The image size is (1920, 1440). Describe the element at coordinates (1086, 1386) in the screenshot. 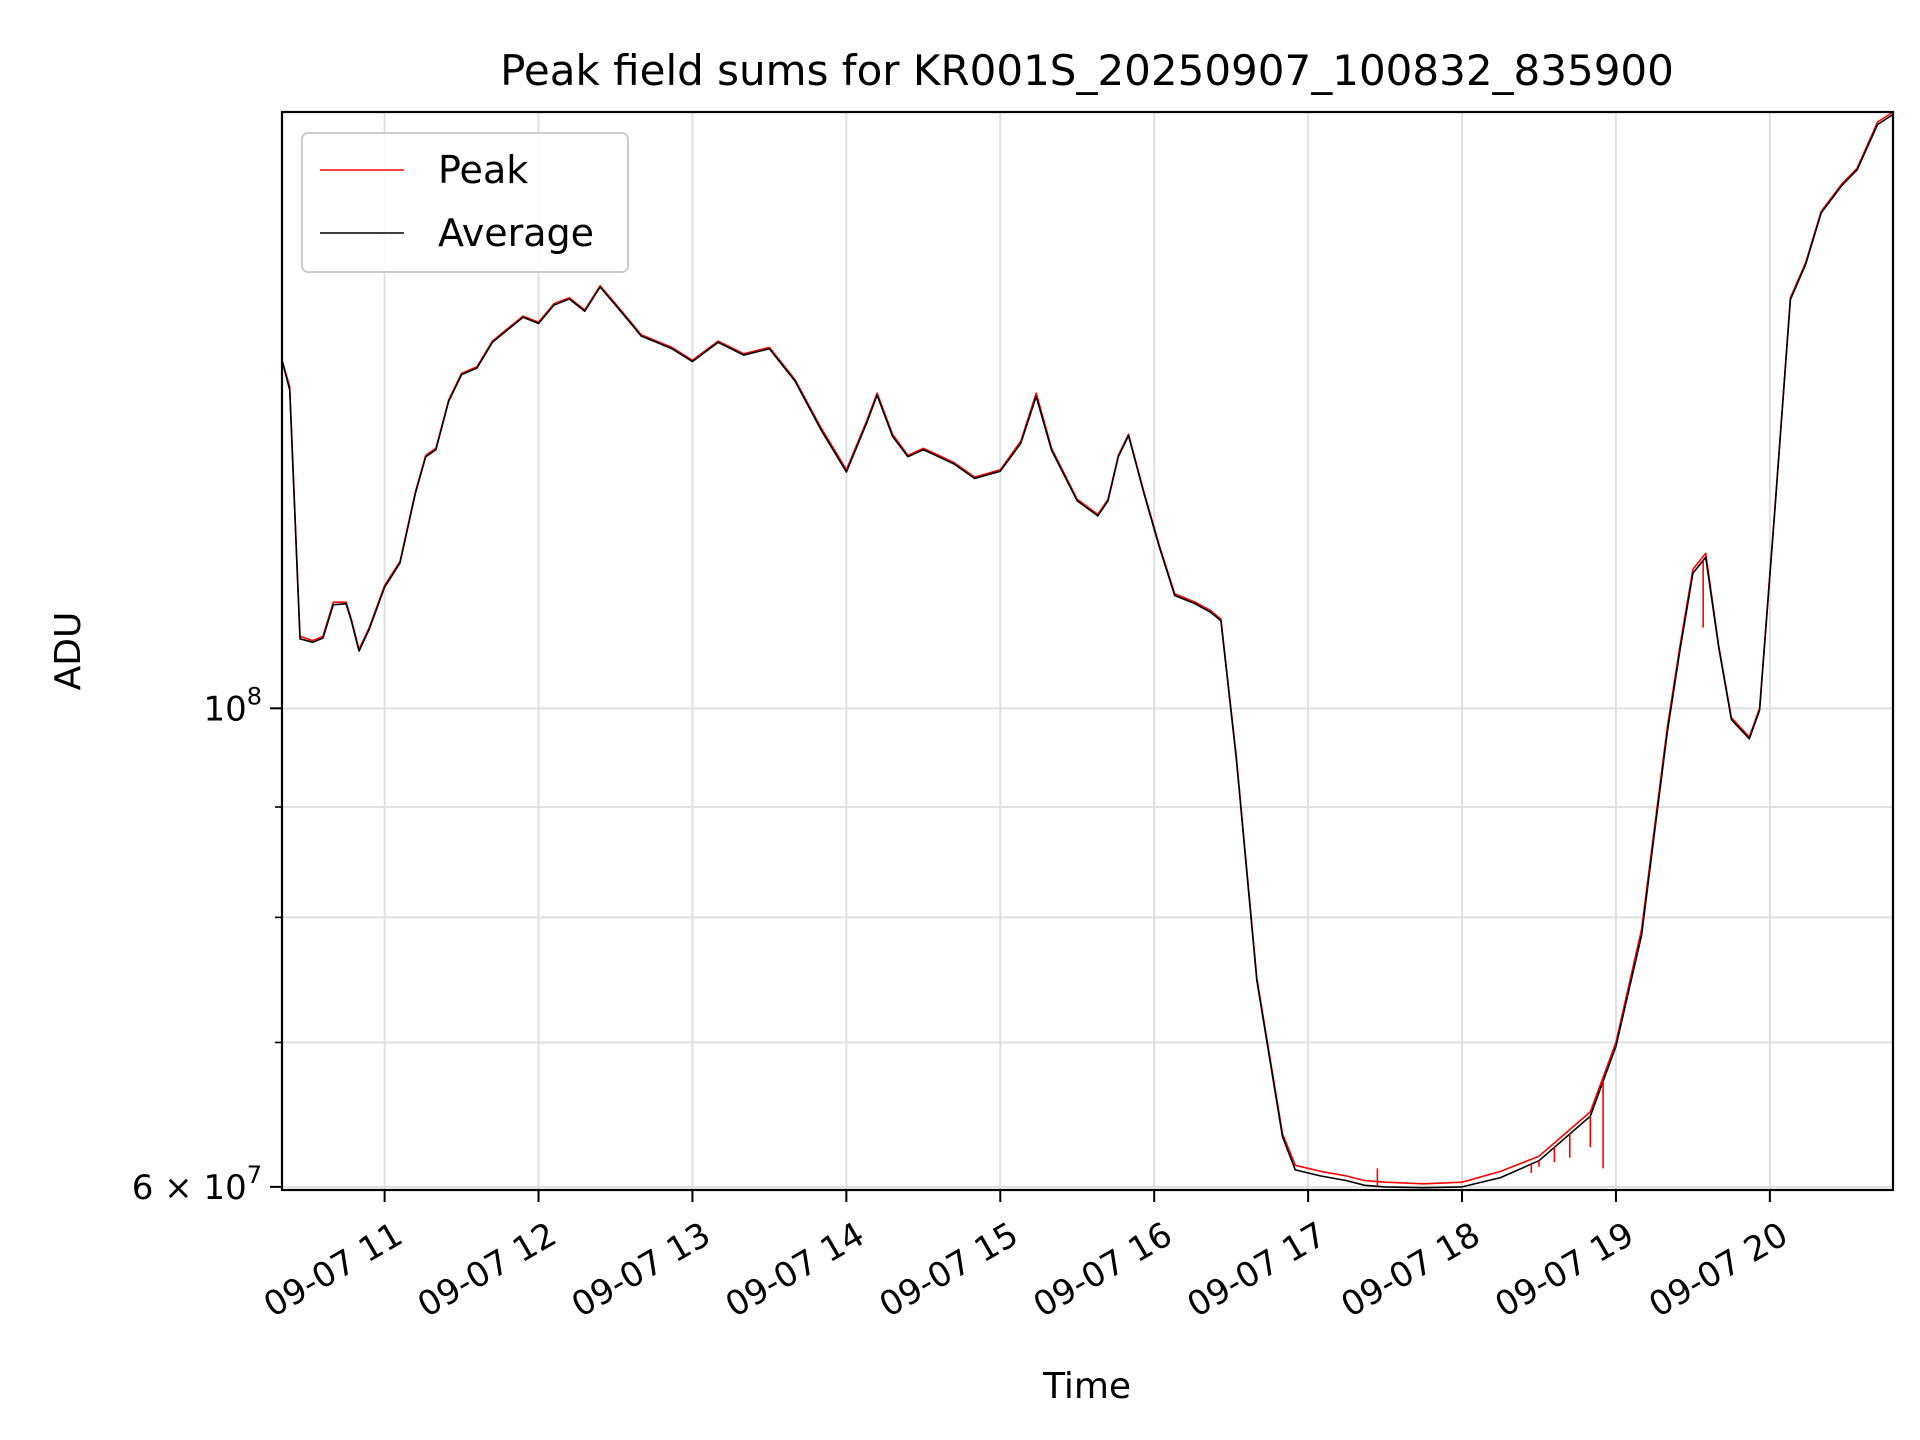

I see `x-axis-label: Time` at that location.